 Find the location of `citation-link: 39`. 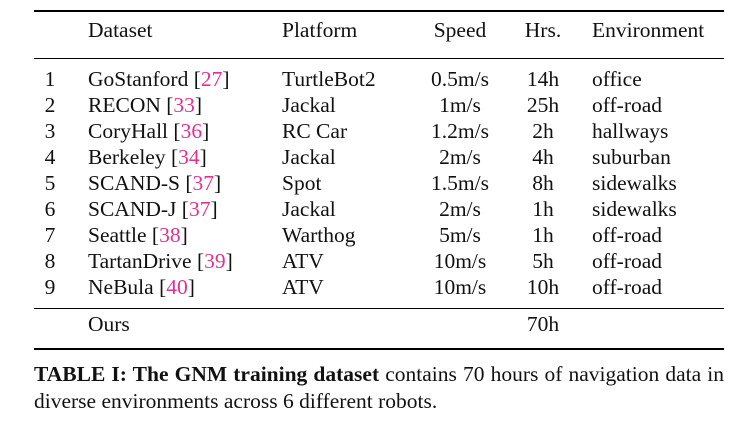

citation-link: 39 is located at coordinates (215, 261).